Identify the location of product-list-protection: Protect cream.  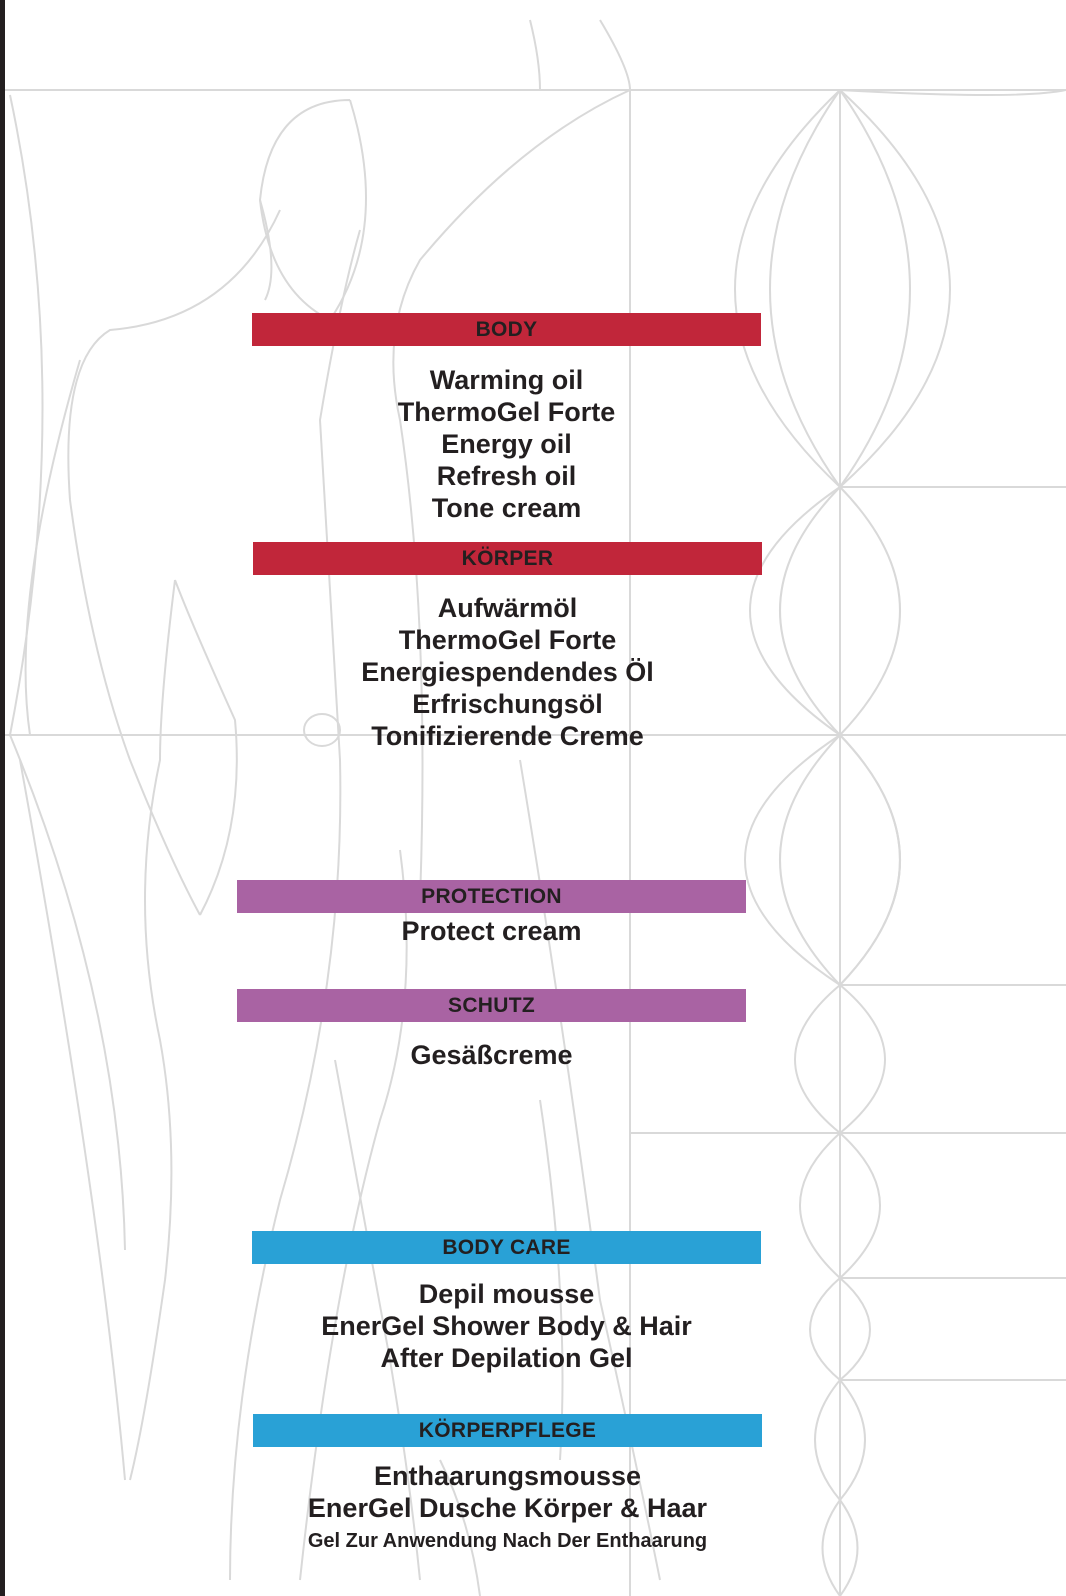
(491, 931).